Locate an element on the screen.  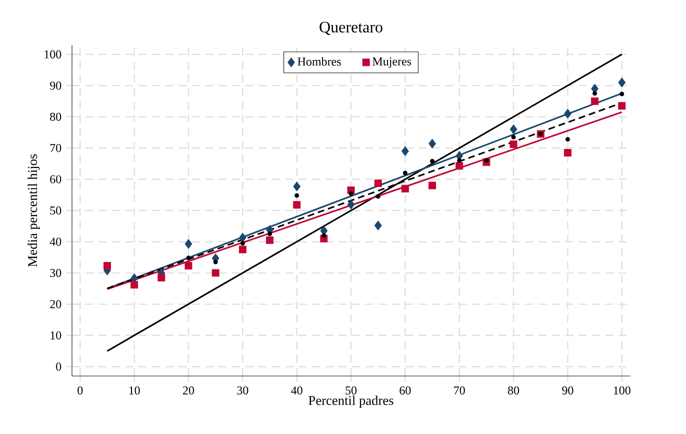
x-axis-title: Percentil padres is located at coordinates (351, 402).